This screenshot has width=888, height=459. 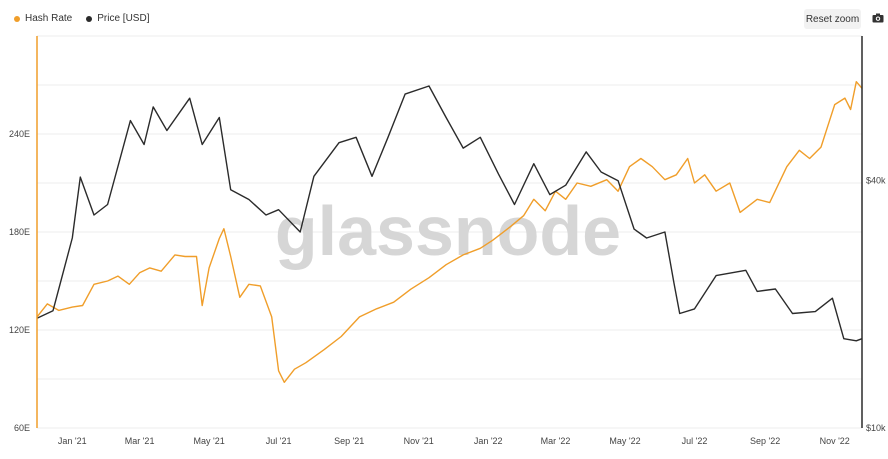 I want to click on x-tick-label: Mar '22, so click(x=556, y=441).